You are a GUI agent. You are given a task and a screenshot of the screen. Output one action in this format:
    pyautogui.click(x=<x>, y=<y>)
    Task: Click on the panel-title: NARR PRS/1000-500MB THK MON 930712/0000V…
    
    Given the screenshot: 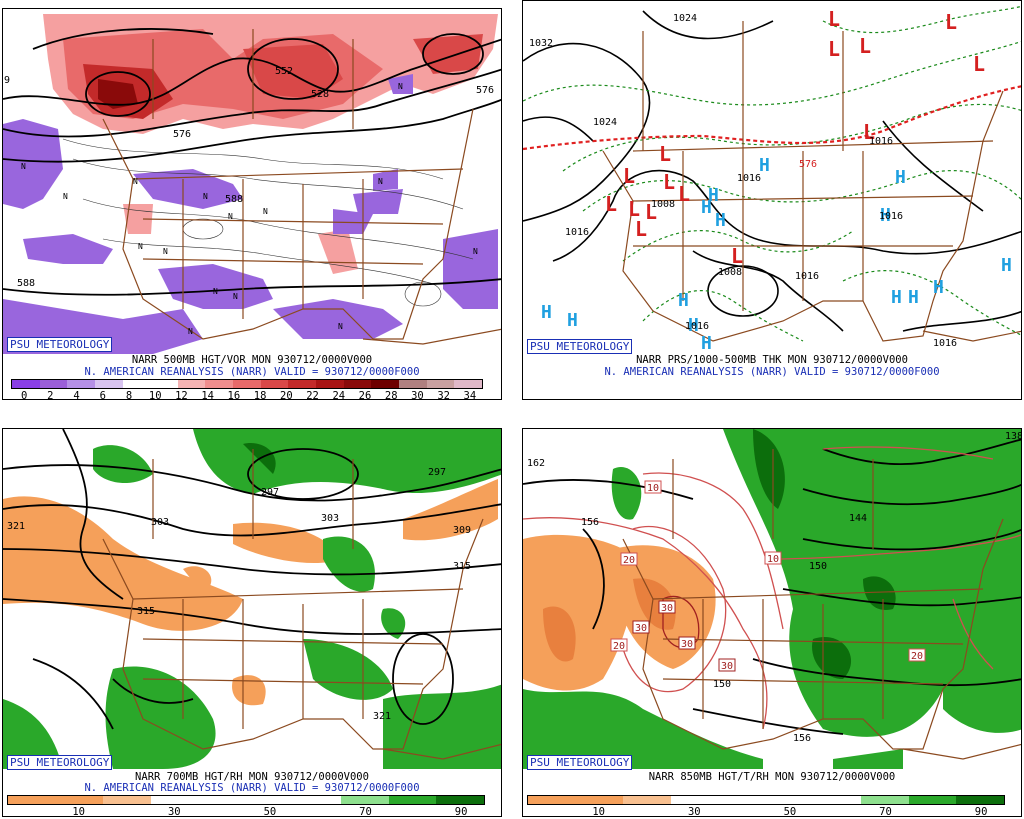 What is the action you would take?
    pyautogui.click(x=772, y=360)
    